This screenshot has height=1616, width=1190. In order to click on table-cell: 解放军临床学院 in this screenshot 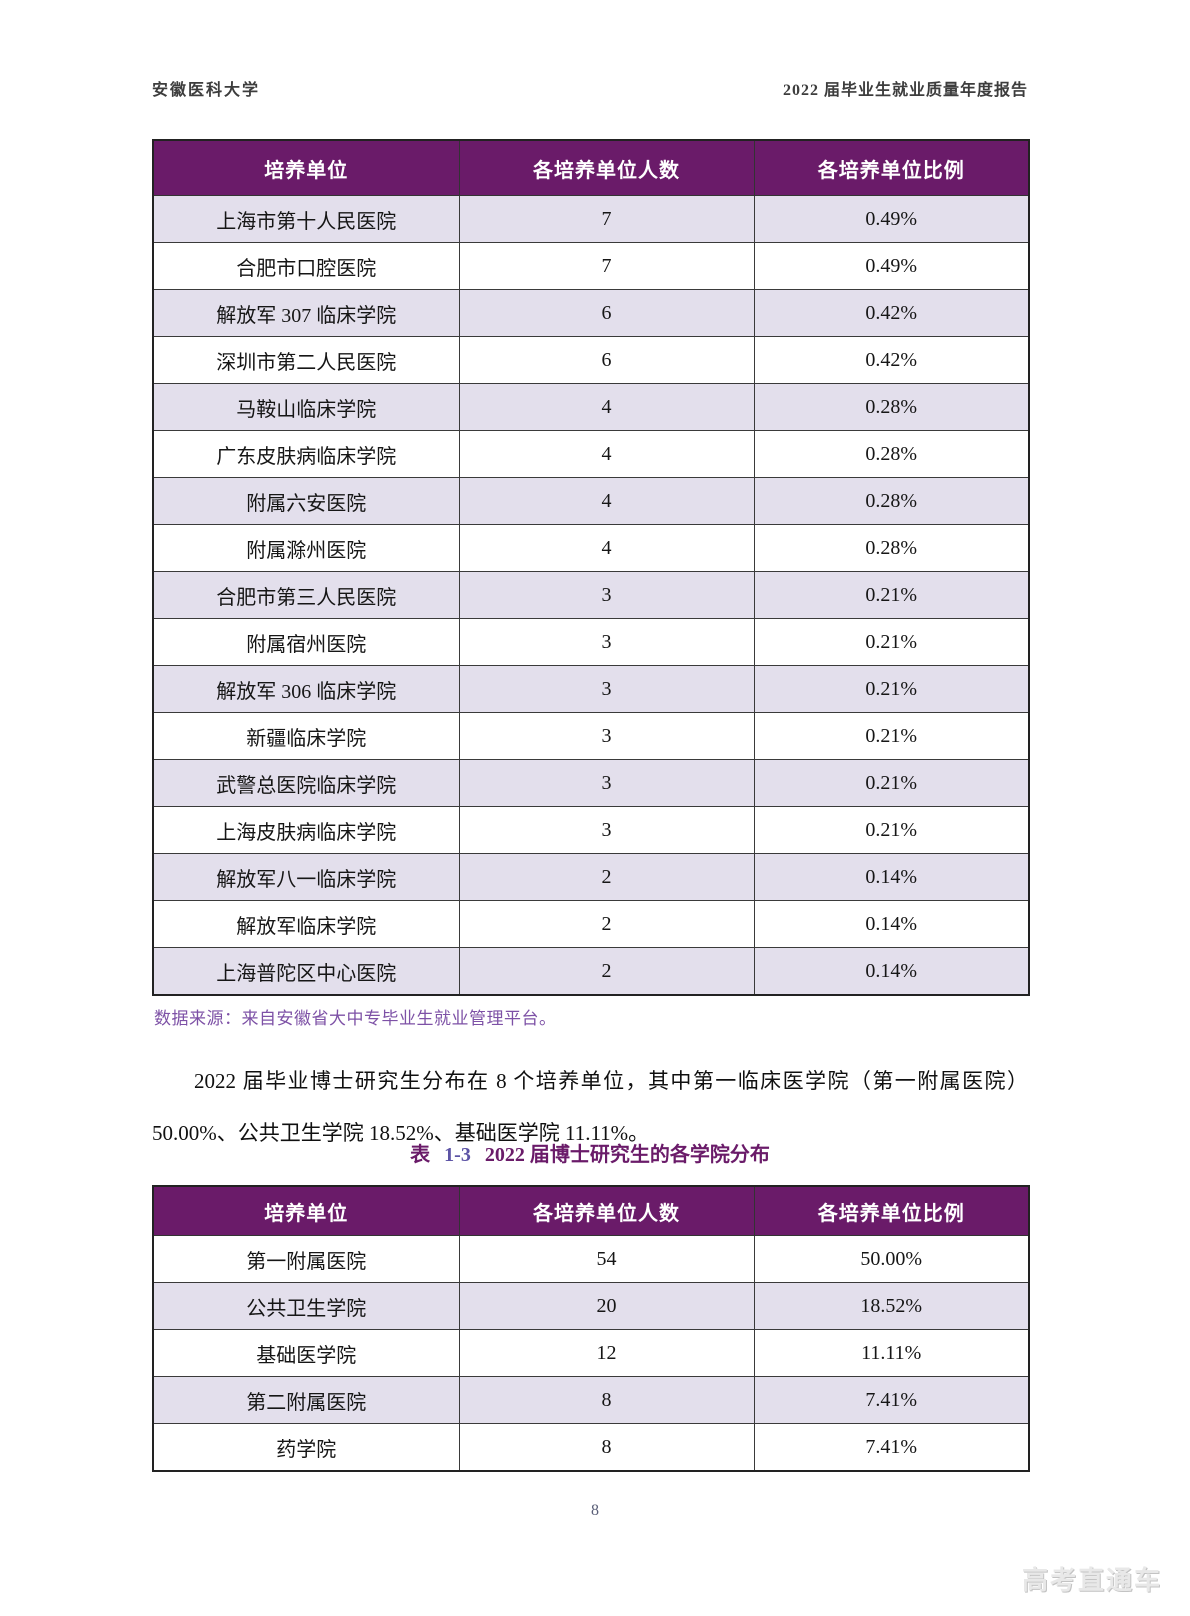, I will do `click(306, 924)`.